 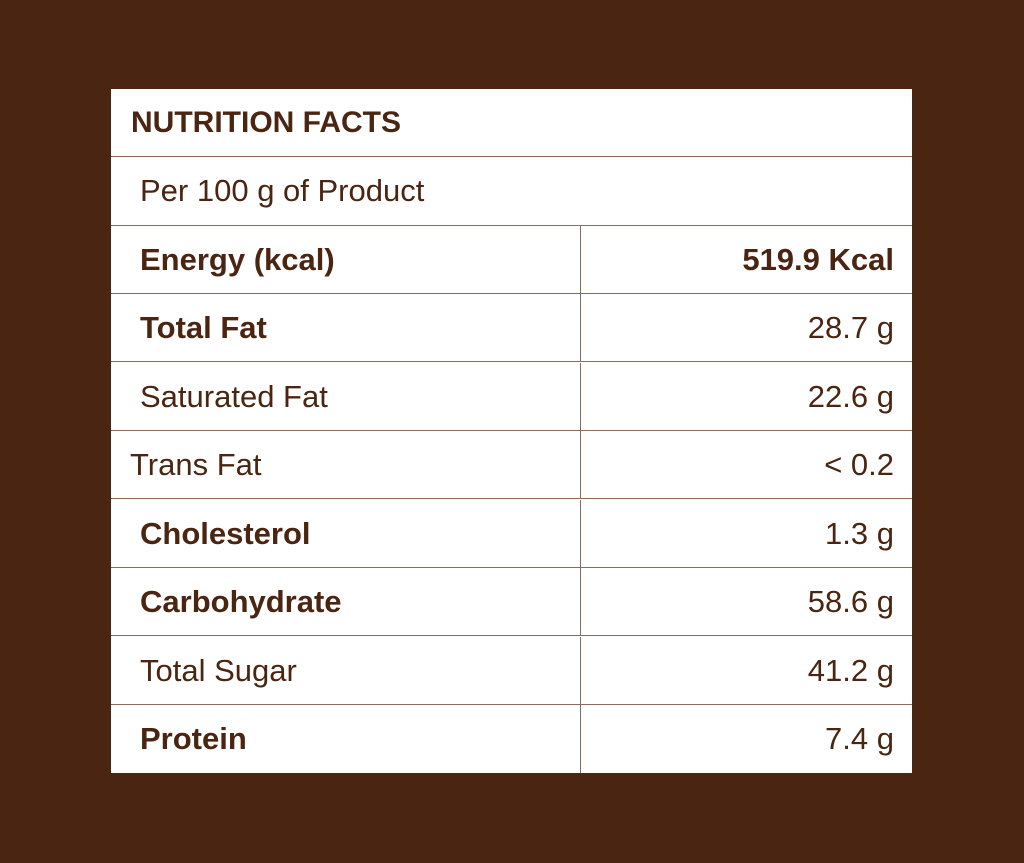 I want to click on nutrient-label: Saturated Fat, so click(x=234, y=396).